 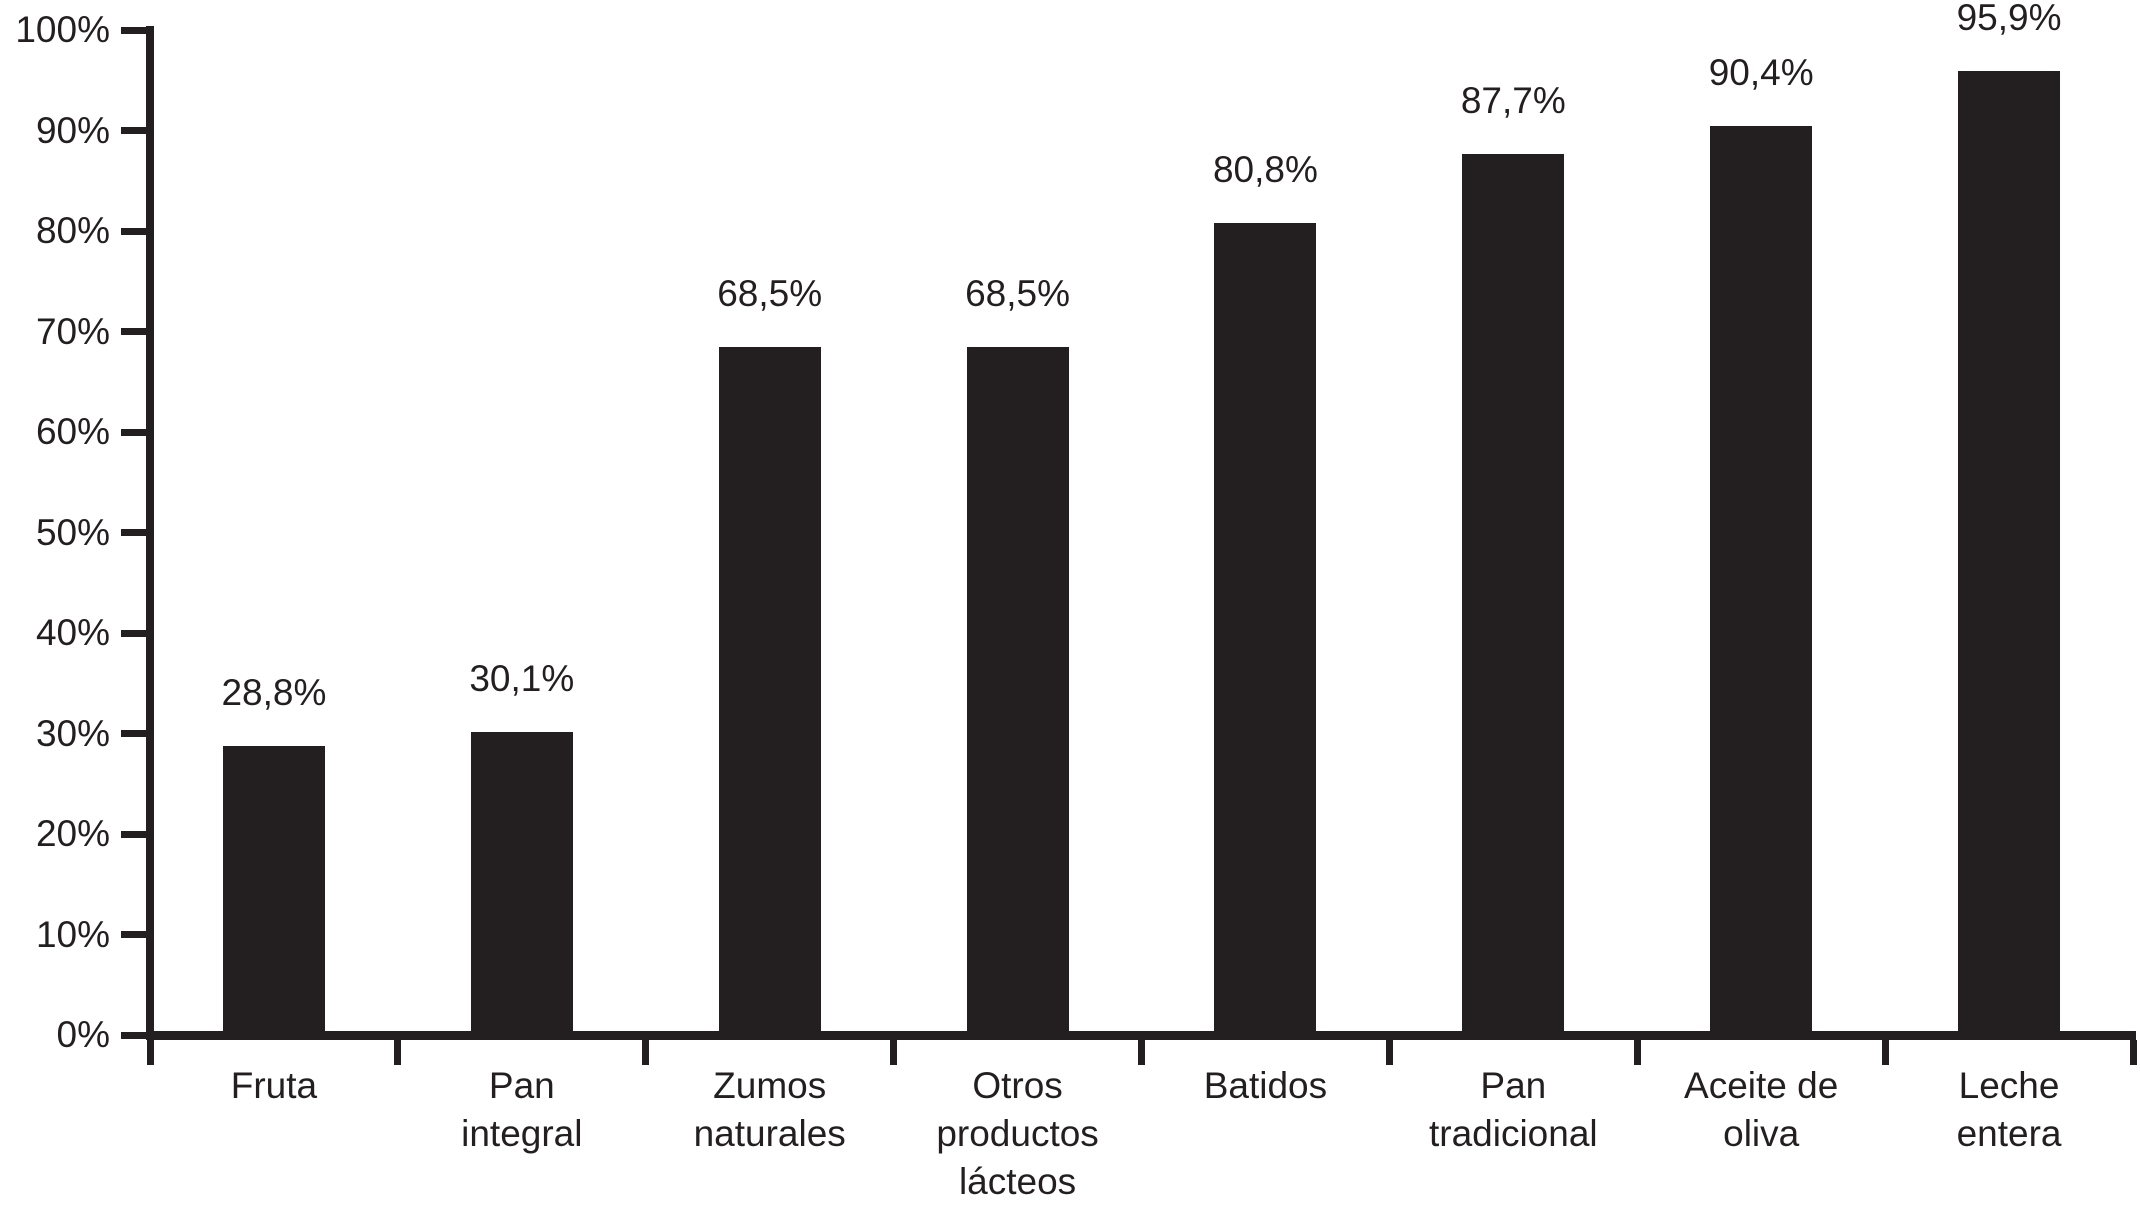 I want to click on x-axis-category-label-line: productos, so click(x=1017, y=1133).